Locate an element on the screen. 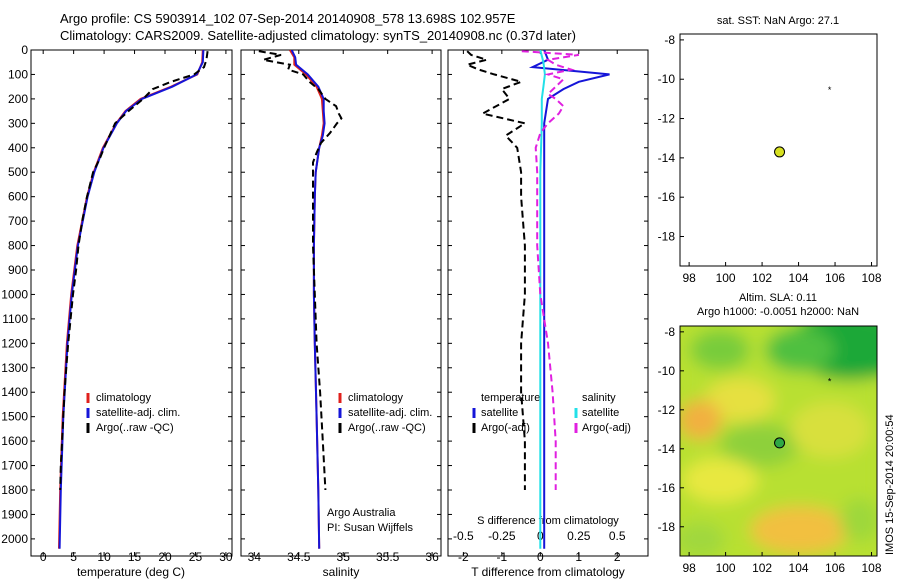 This screenshot has height=580, width=900. sst-map-xtick-label: 100 is located at coordinates (726, 278).